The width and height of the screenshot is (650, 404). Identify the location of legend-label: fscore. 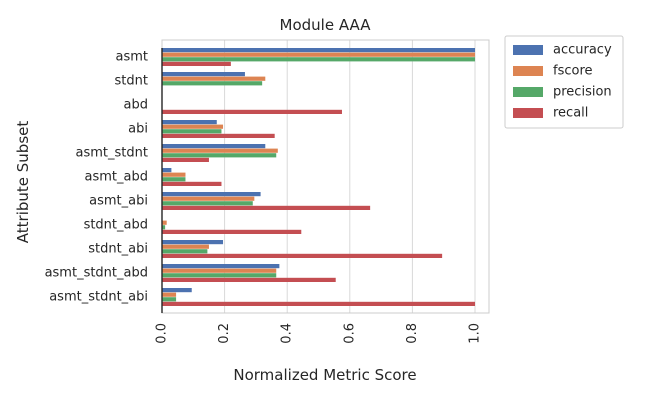
(573, 71).